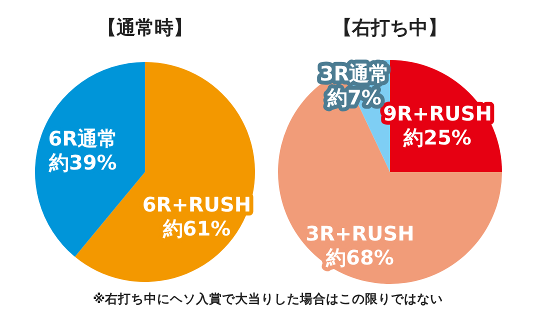 This screenshot has width=536, height=324. What do you see at coordinates (268, 298) in the screenshot?
I see `text: ※右打ち中にヘソ入賞で大当りした場合はこの限りではない` at bounding box center [268, 298].